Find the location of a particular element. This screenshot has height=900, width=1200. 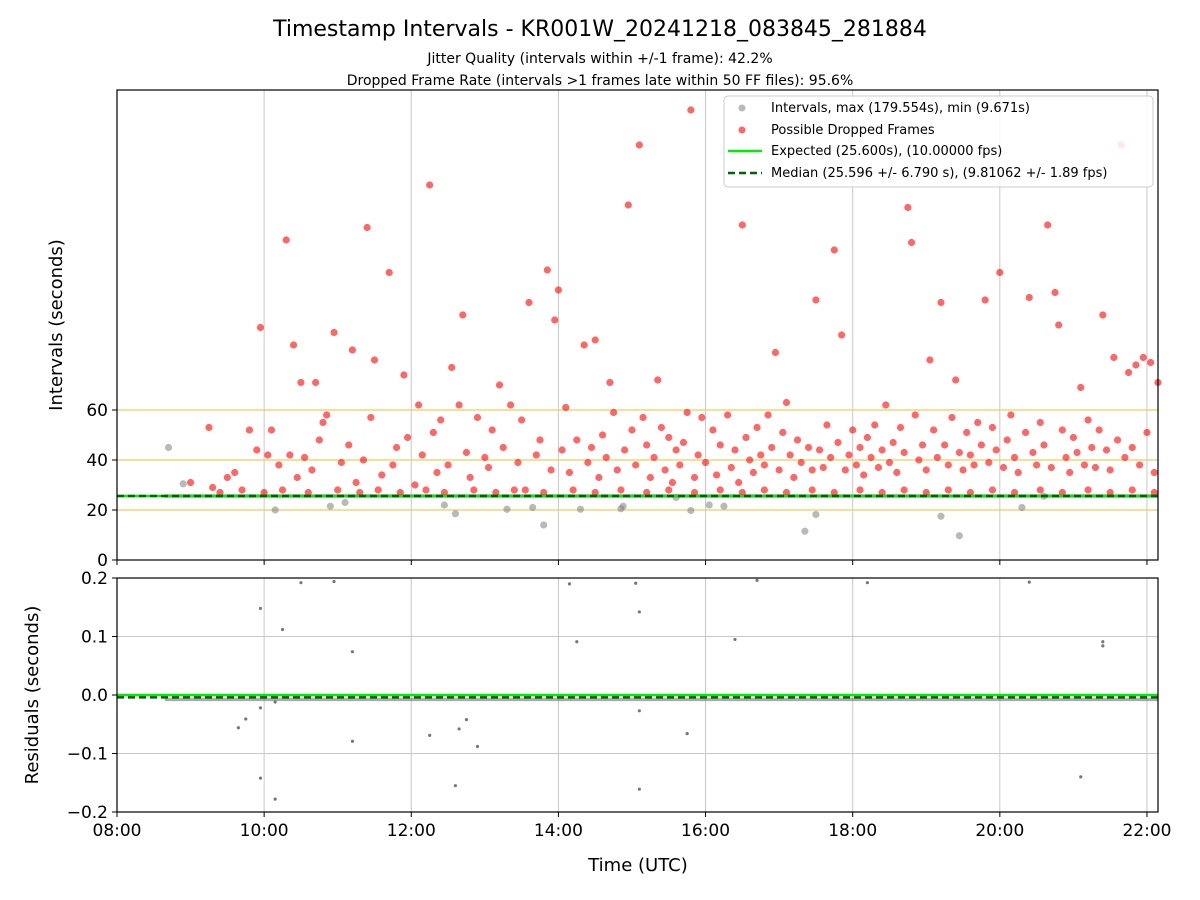

x-tick-label: 20:00 is located at coordinates (999, 831).